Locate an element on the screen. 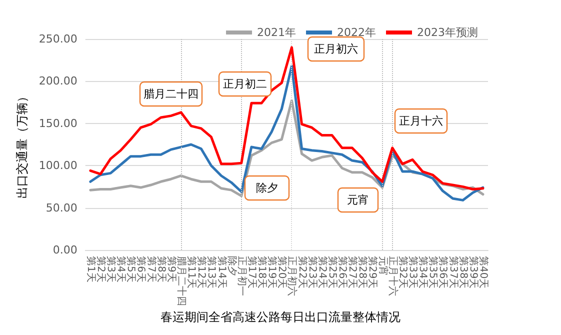 Image resolution: width=561 pixels, height=335 pixels. legend-label: 2023年预测 is located at coordinates (447, 32).